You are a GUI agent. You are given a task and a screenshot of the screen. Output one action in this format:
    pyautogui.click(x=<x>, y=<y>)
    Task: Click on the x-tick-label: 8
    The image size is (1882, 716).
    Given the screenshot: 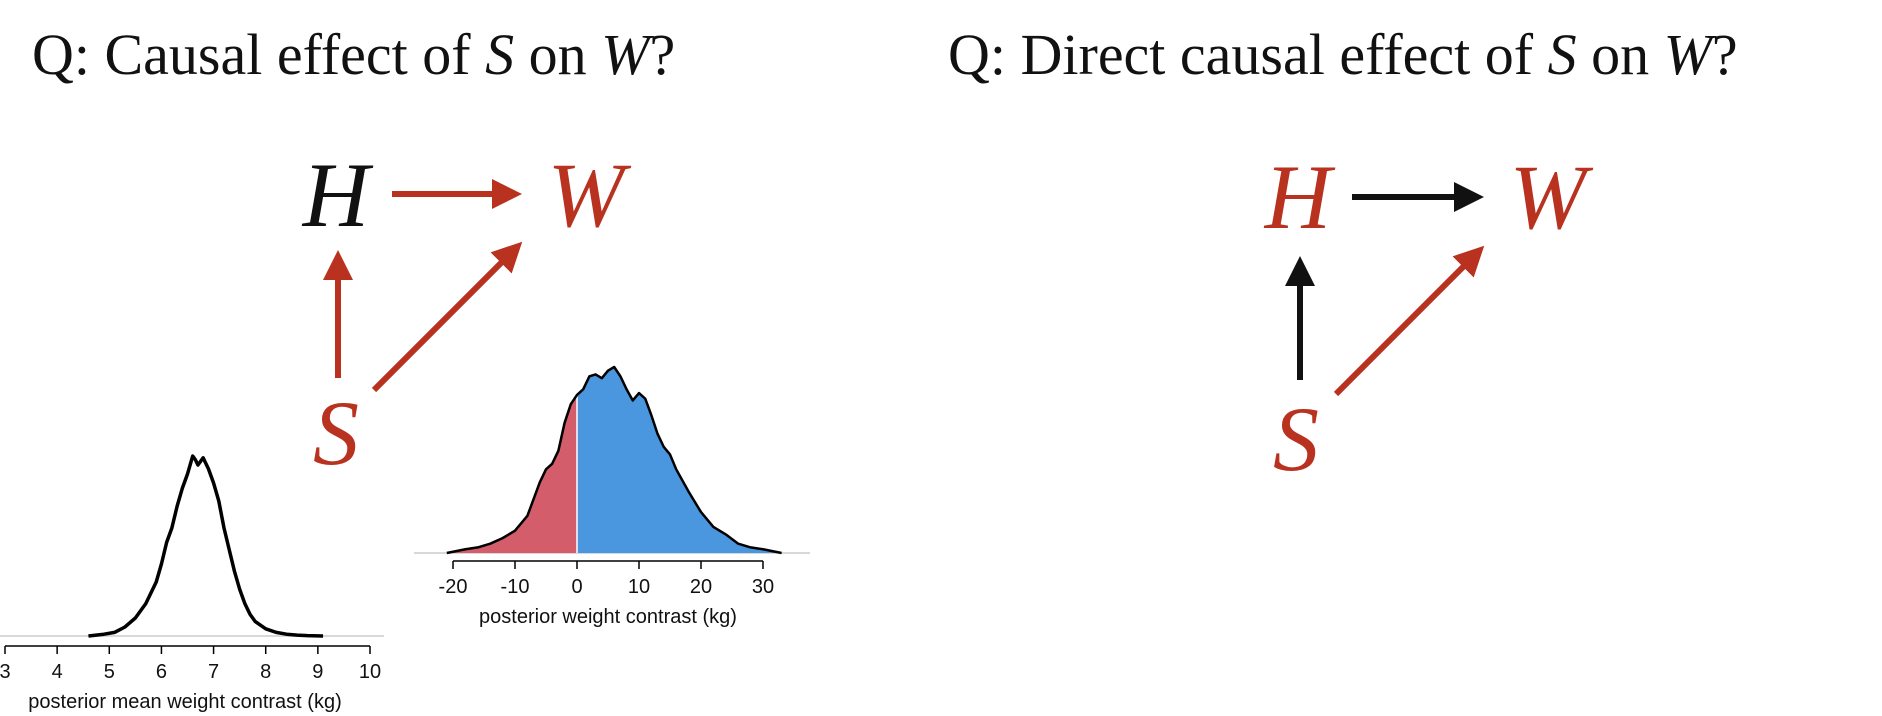 What is the action you would take?
    pyautogui.click(x=265, y=672)
    